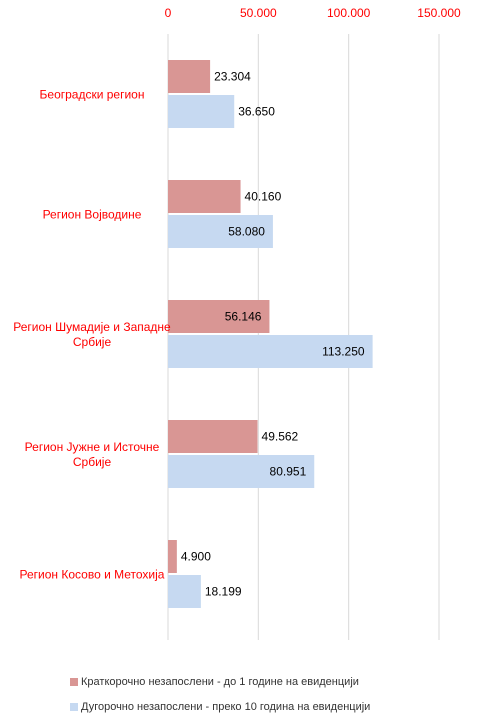 The image size is (483, 719). Describe the element at coordinates (288, 472) in the screenshot. I see `value-label: 80.951` at that location.